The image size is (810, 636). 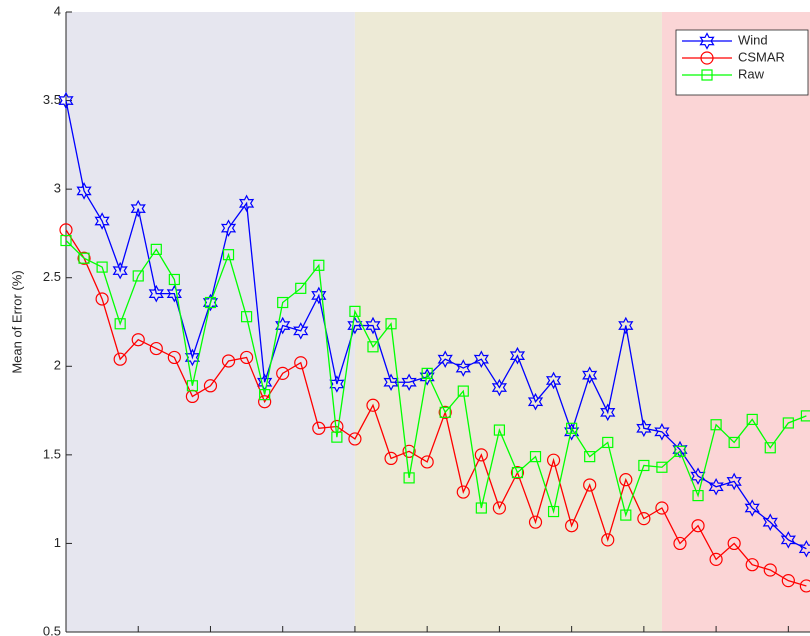 What do you see at coordinates (57, 542) in the screenshot?
I see `y-tick-label: 1` at bounding box center [57, 542].